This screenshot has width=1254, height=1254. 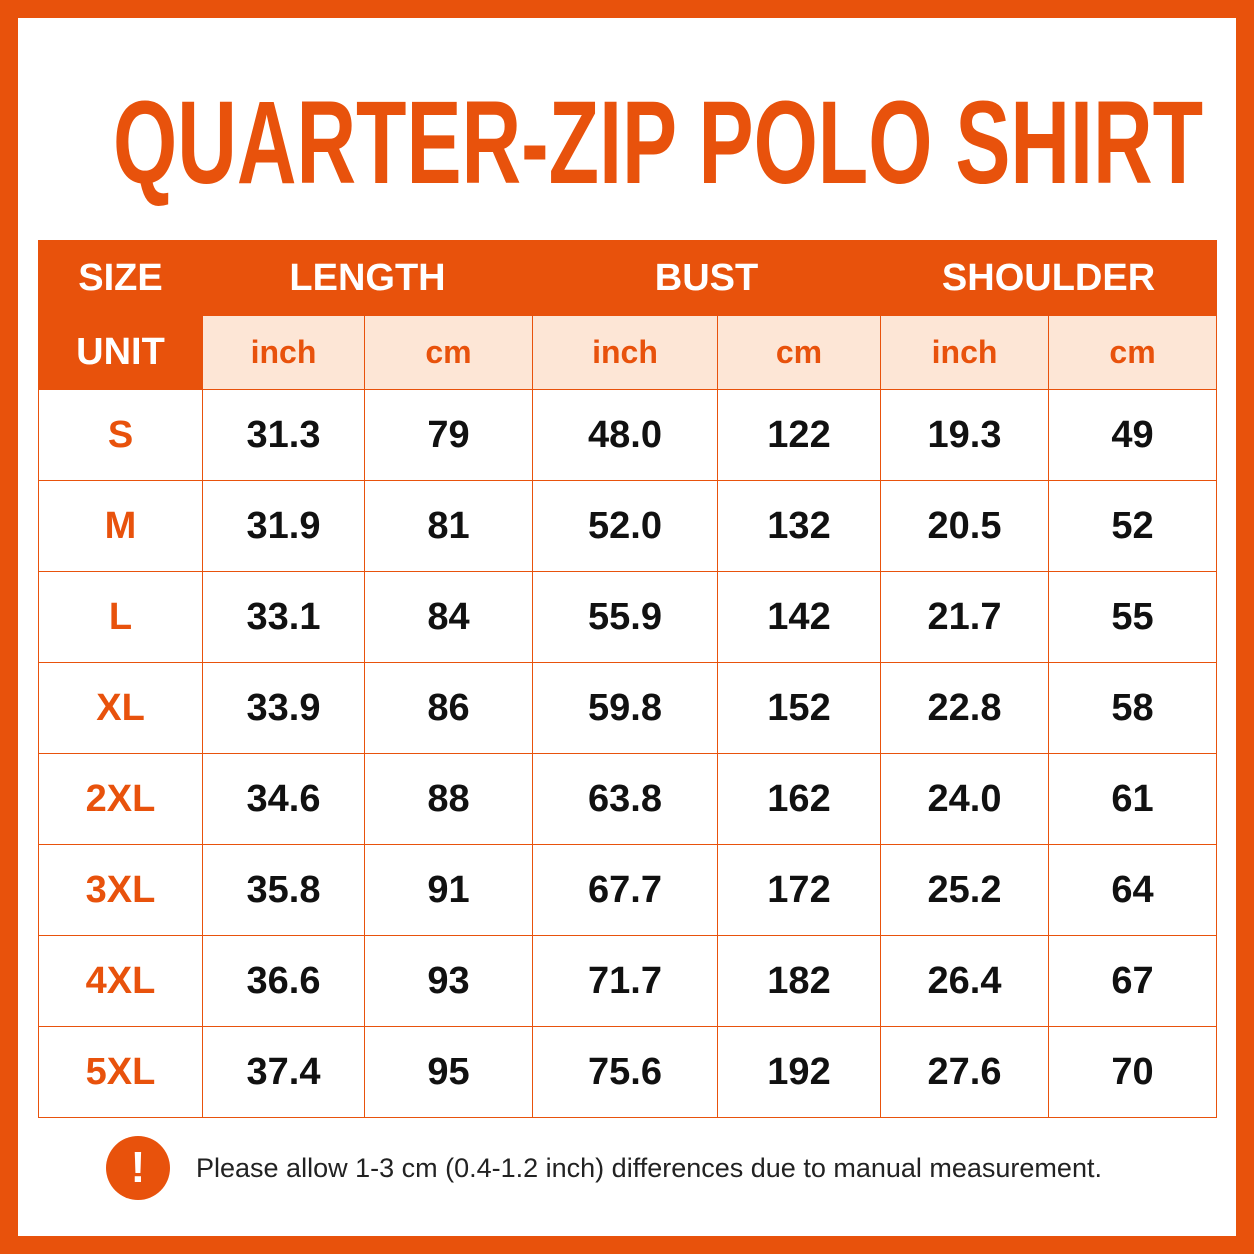 I want to click on value-cell: 152, so click(x=799, y=708).